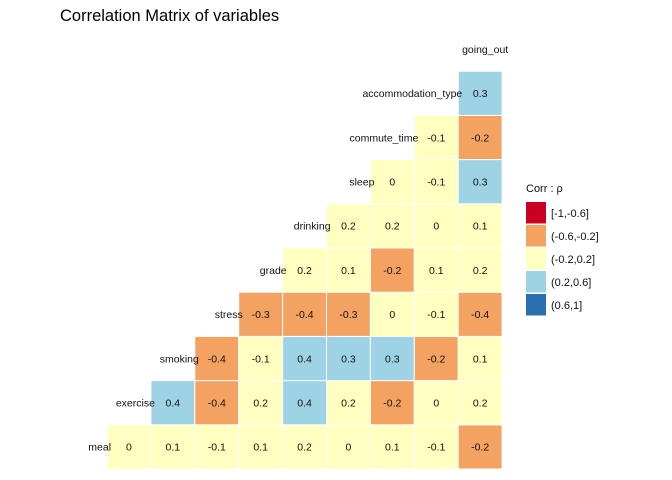  I want to click on cell-commute_time-accommodation_type, so click(436, 137).